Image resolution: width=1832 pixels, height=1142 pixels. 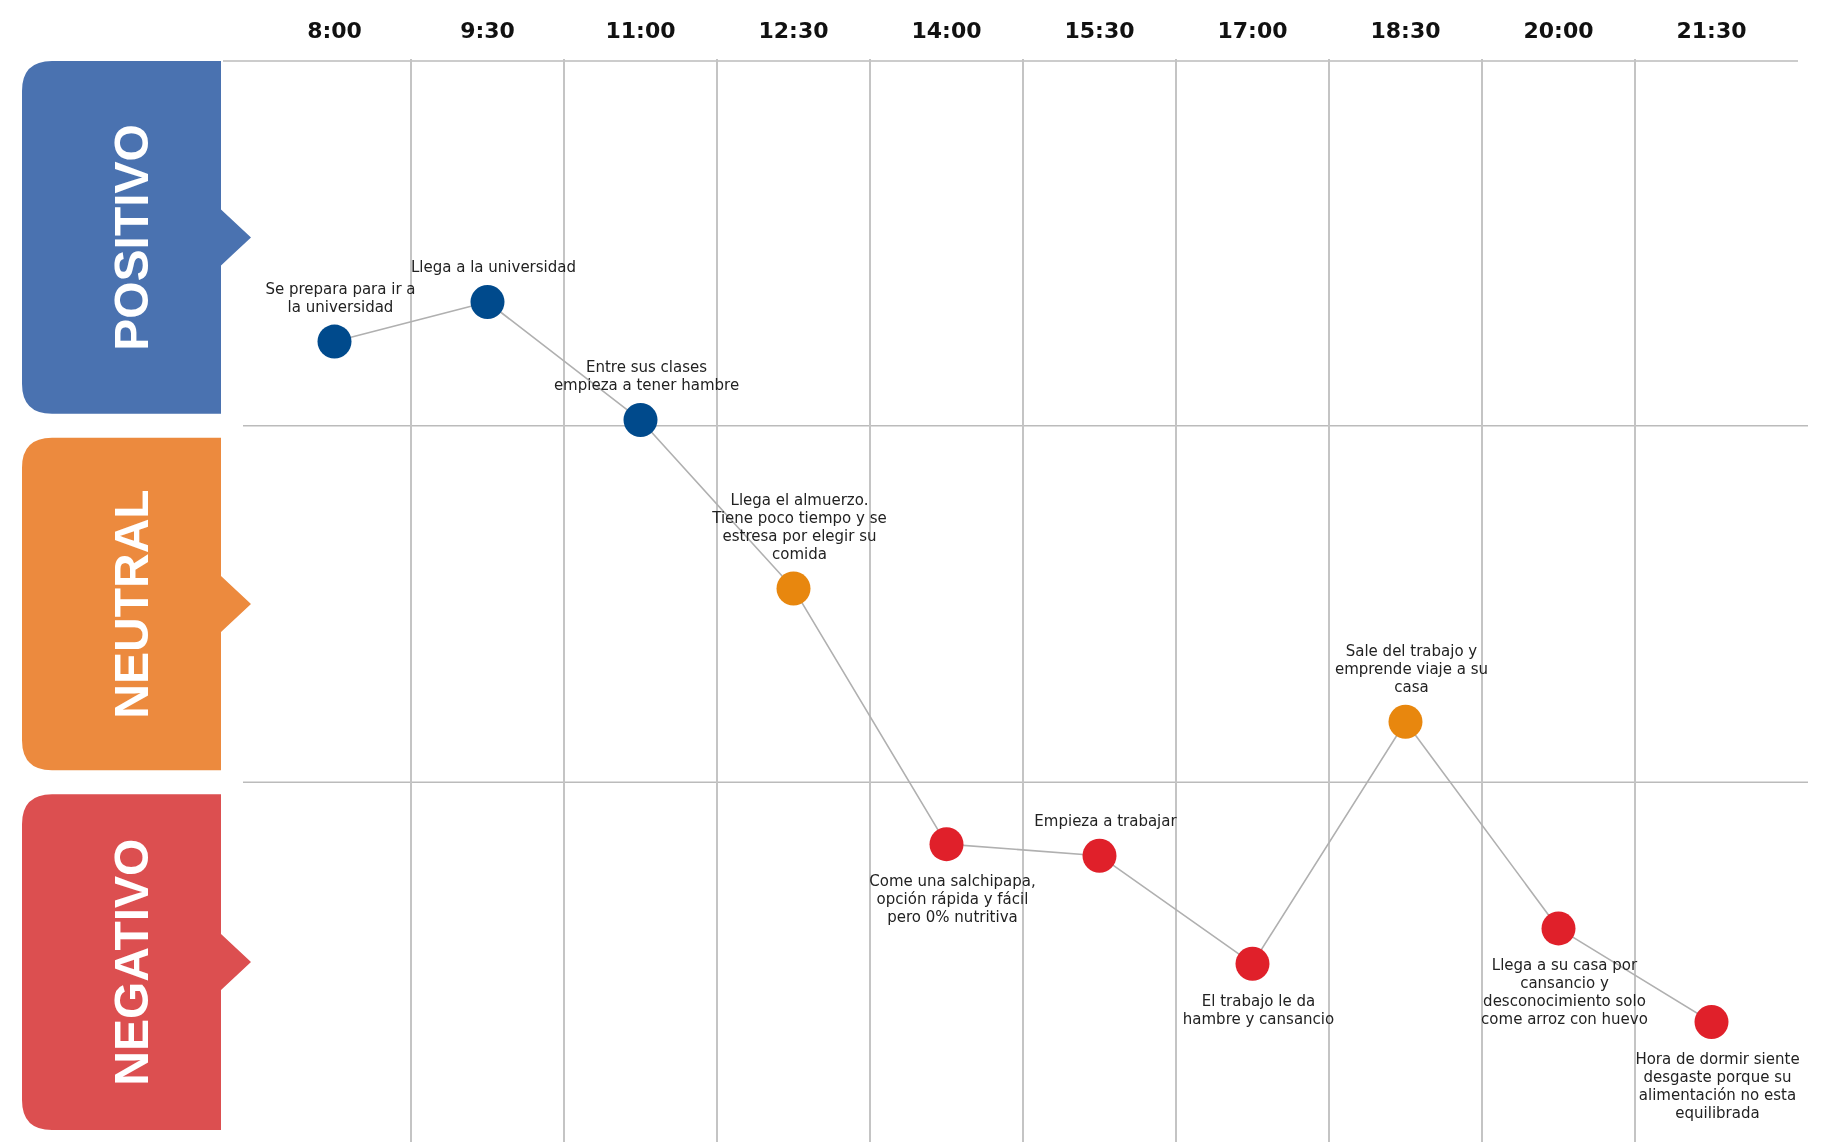 I want to click on x-tick-label: 21:30, so click(x=1711, y=30).